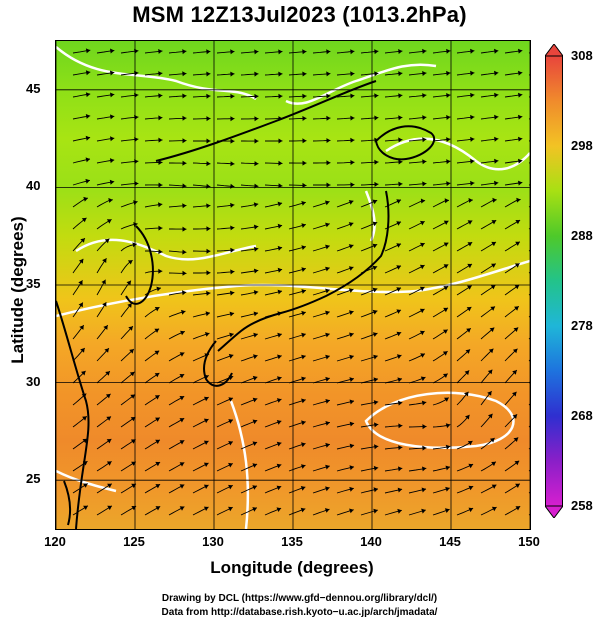 This screenshot has width=599, height=625. Describe the element at coordinates (554, 281) in the screenshot. I see `colorbar-gradient` at that location.